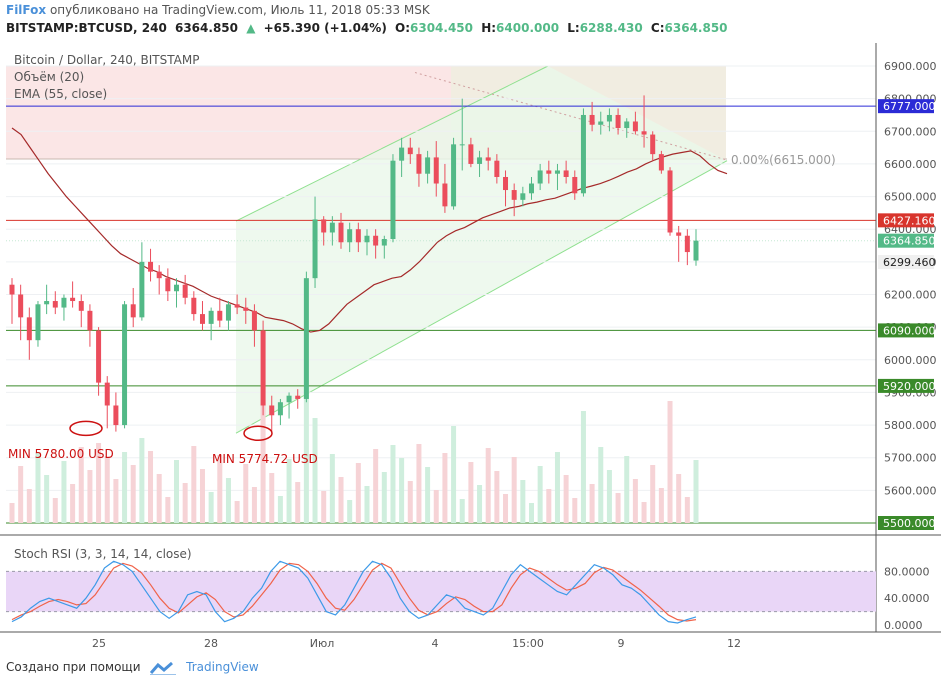 The height and width of the screenshot is (688, 941). What do you see at coordinates (354, 592) in the screenshot?
I see `stoch-k-line` at bounding box center [354, 592].